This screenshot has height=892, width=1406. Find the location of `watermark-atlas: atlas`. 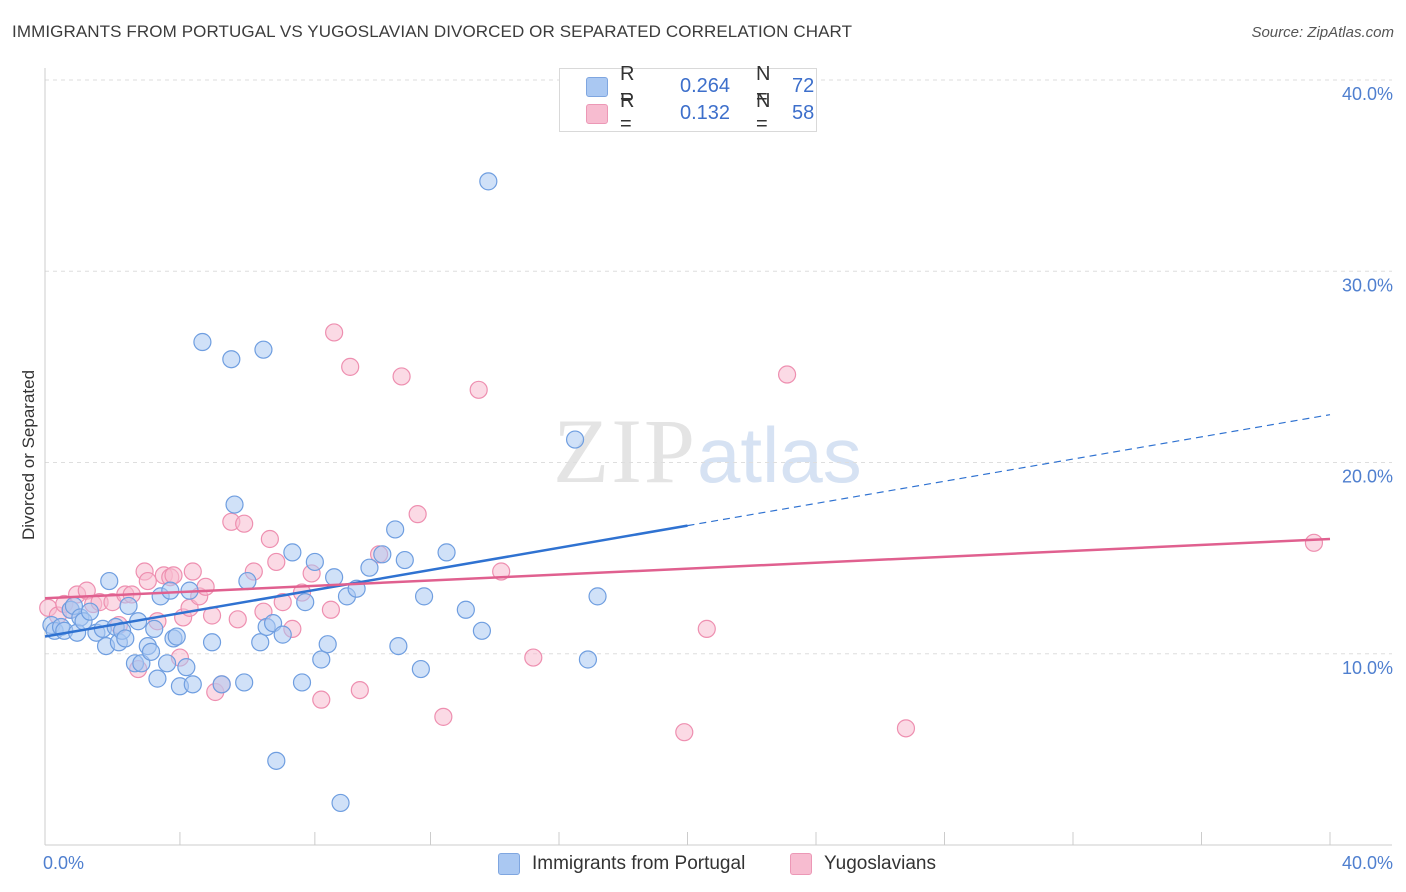

watermark-atlas: atlas is located at coordinates (779, 455).